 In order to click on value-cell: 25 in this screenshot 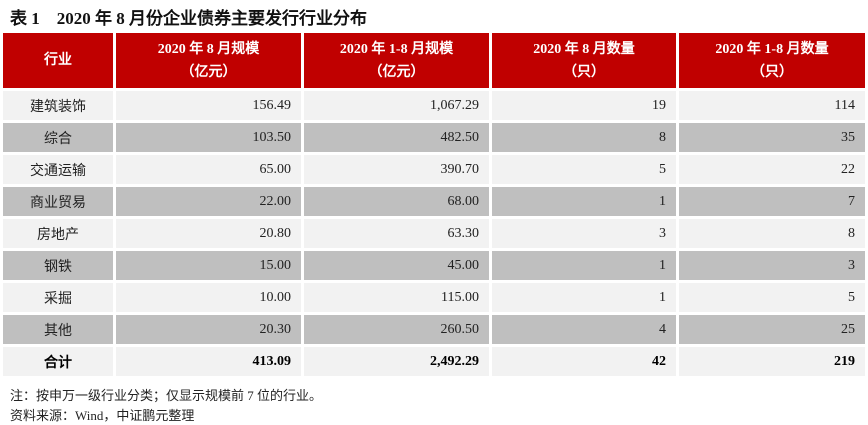, I will do `click(772, 329)`.